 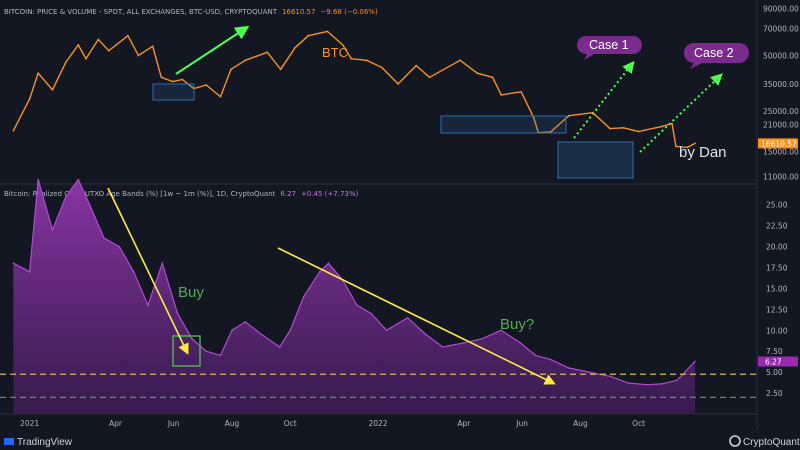 I want to click on cryptoquant-logo: CryptoQuant, so click(x=764, y=441).